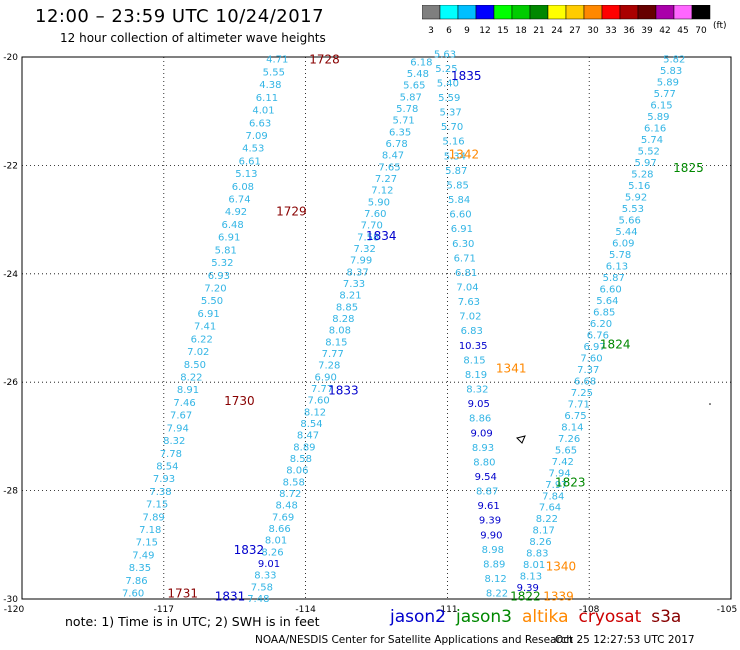 This screenshot has height=650, width=740. Describe the element at coordinates (340, 331) in the screenshot. I see `wave-height-value: 8.08` at that location.